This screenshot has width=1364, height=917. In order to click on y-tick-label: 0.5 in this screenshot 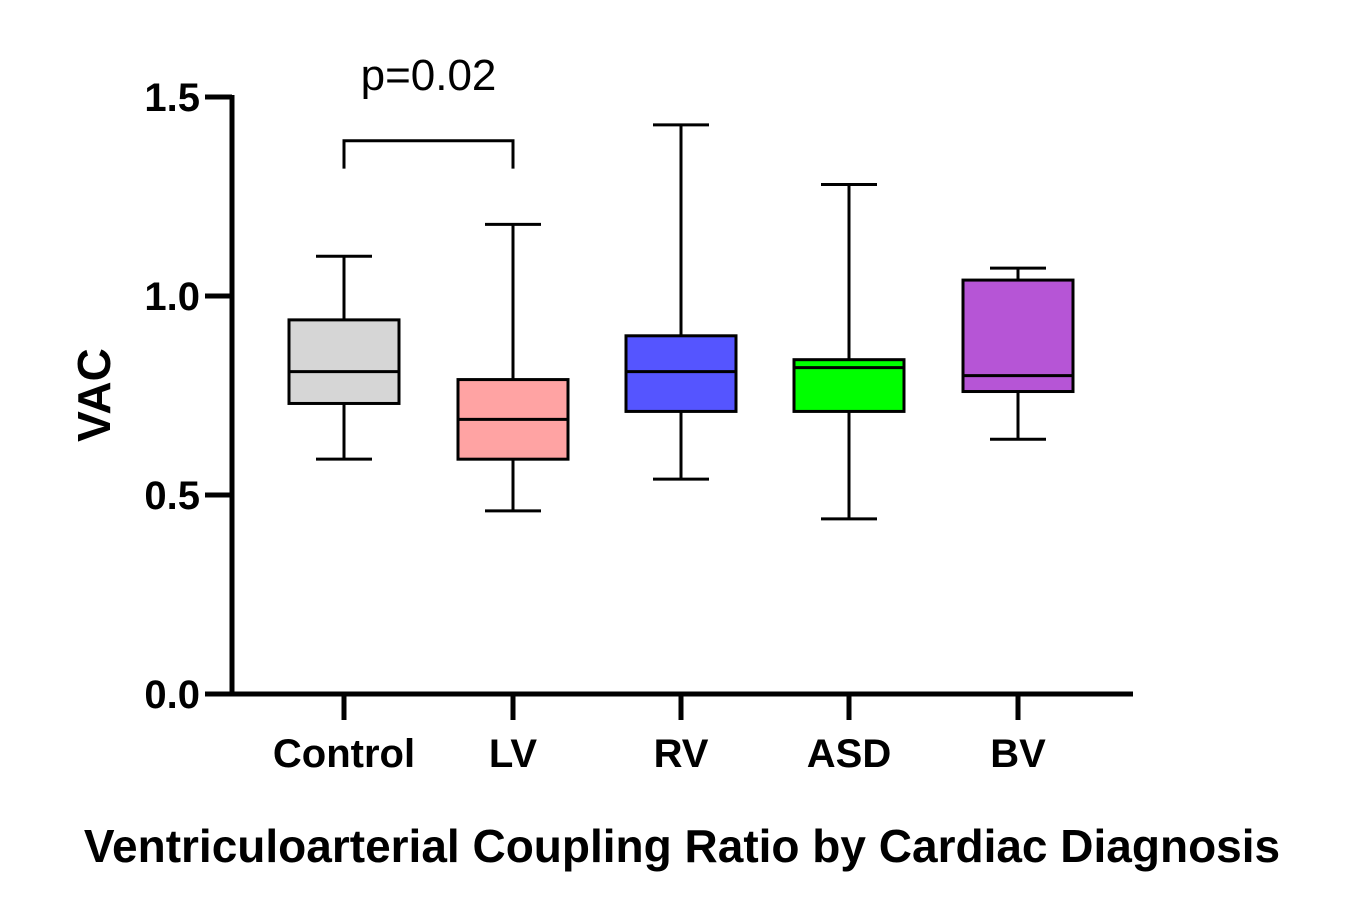, I will do `click(172, 496)`.